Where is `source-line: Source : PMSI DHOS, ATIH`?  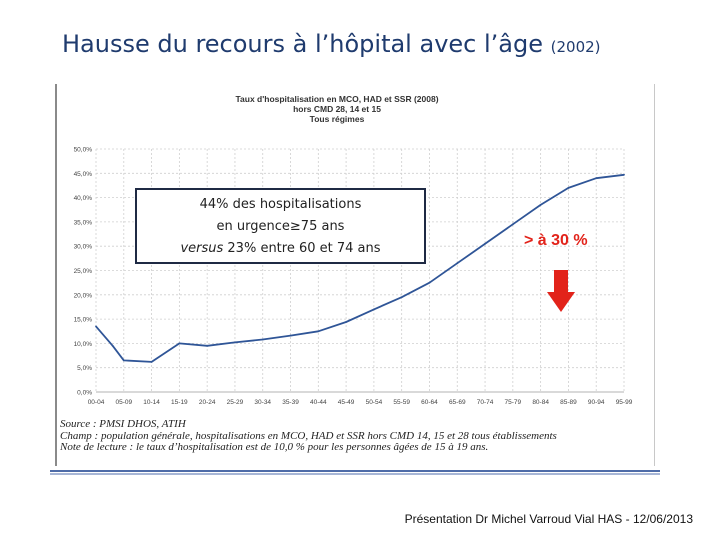 source-line: Source : PMSI DHOS, ATIH is located at coordinates (123, 424).